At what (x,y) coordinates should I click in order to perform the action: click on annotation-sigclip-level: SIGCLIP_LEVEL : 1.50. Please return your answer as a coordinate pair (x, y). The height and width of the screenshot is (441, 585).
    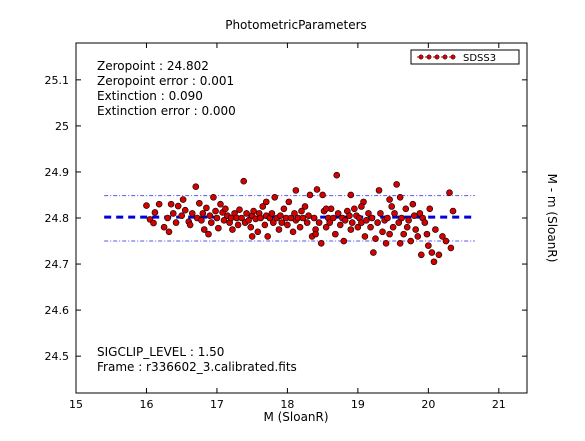
    Looking at the image, I should click on (160, 352).